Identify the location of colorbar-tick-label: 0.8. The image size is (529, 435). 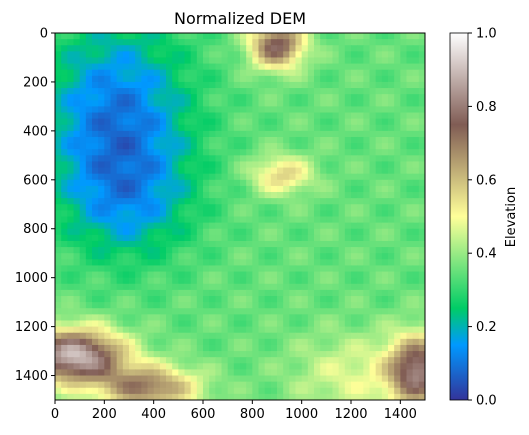
(486, 107).